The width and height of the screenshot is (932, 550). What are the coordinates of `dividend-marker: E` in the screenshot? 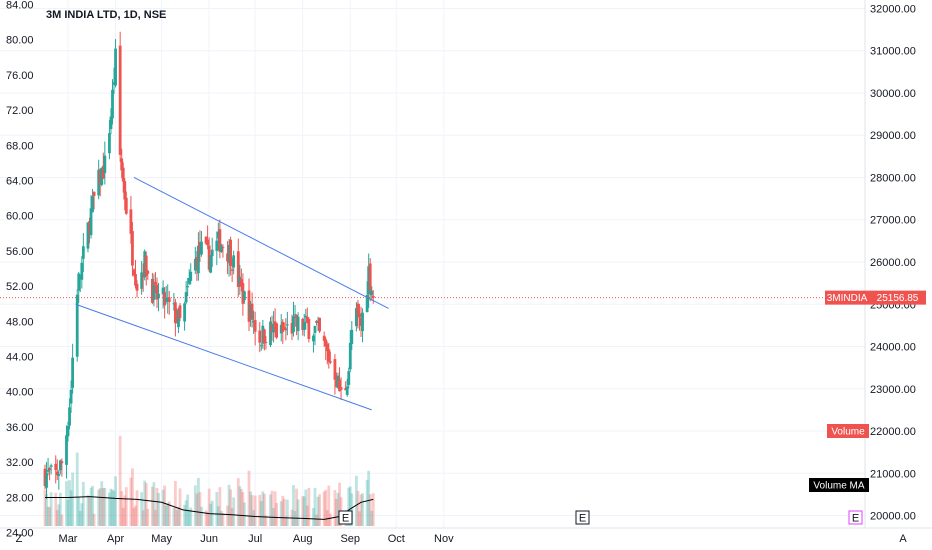 It's located at (855, 517).